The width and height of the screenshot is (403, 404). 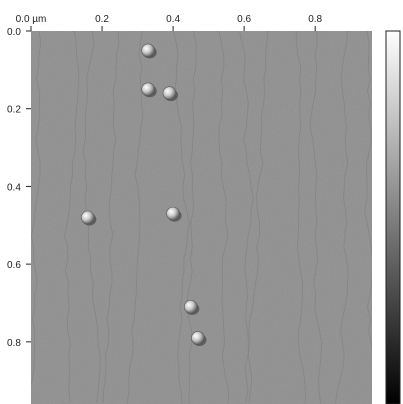 I want to click on colorbar-scale, so click(x=393, y=217).